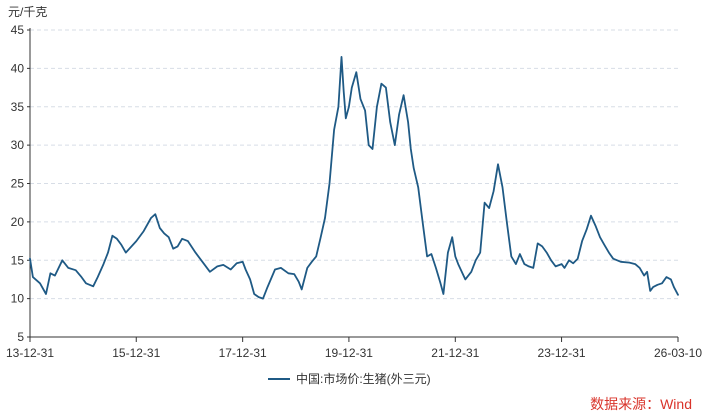  What do you see at coordinates (18, 30) in the screenshot?
I see `y-tick-label: 45` at bounding box center [18, 30].